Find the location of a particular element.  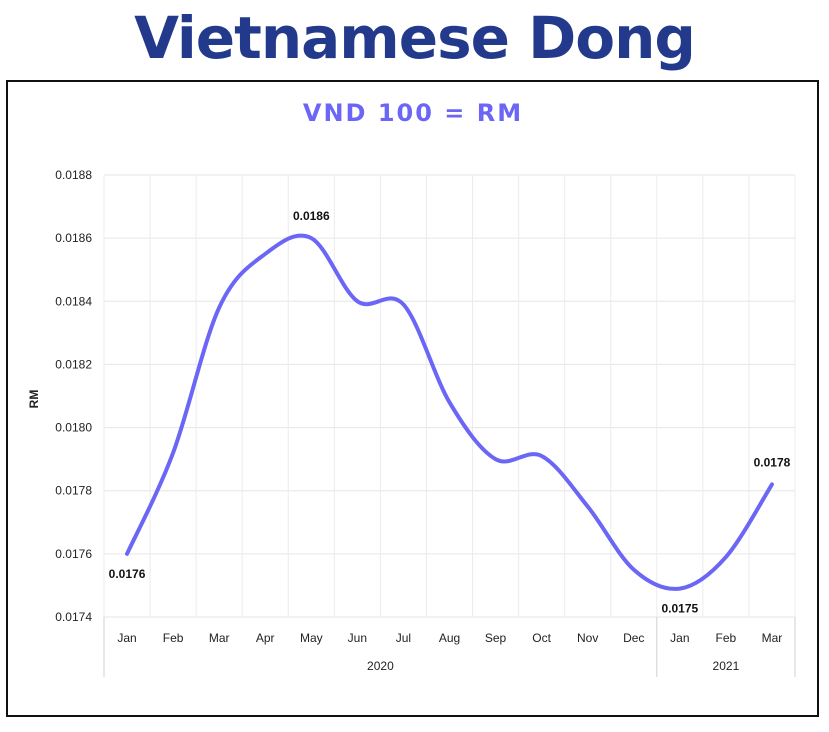

y-tick-label: 0.0180 is located at coordinates (73, 428).